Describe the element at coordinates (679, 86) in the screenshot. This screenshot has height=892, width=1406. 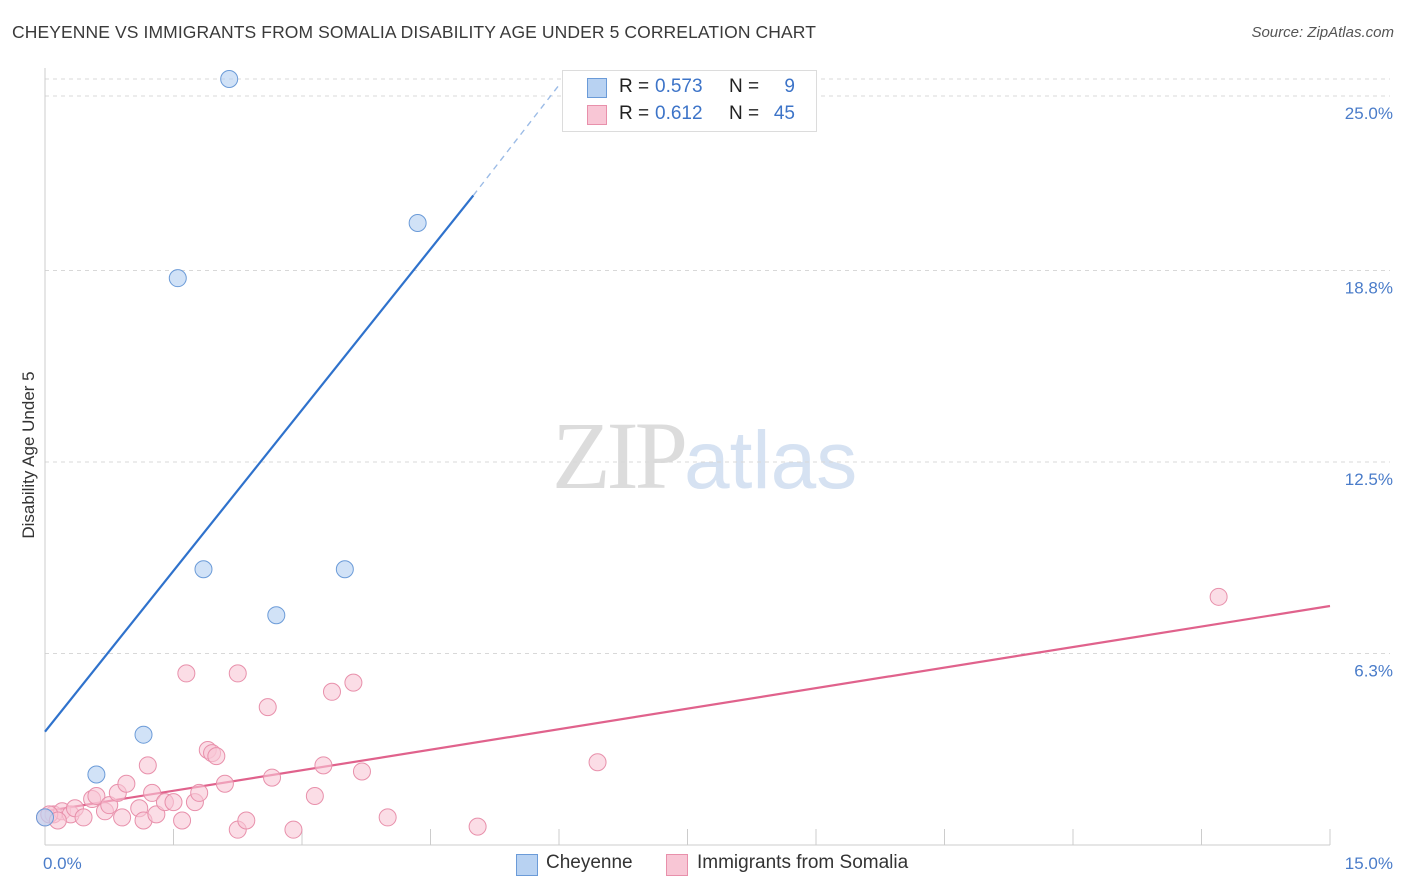
I see `r-value: 0.573` at that location.